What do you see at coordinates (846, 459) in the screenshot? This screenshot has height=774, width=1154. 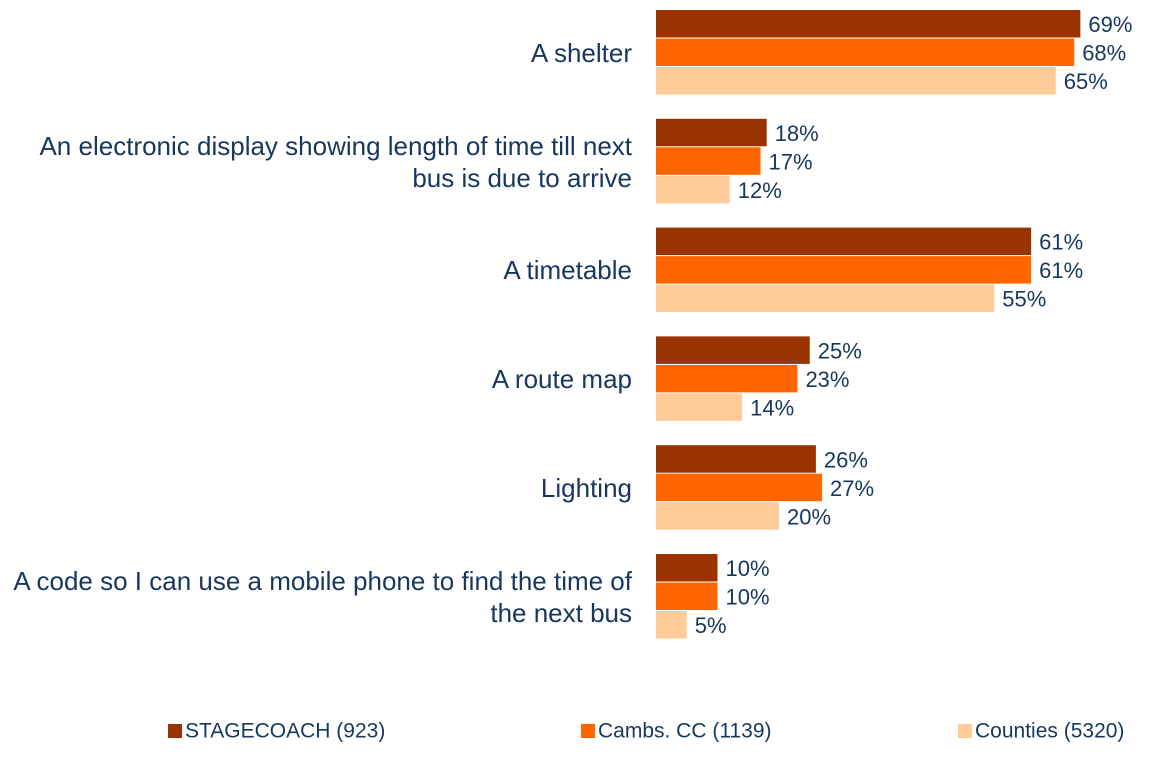 I see `value-label: 26%` at bounding box center [846, 459].